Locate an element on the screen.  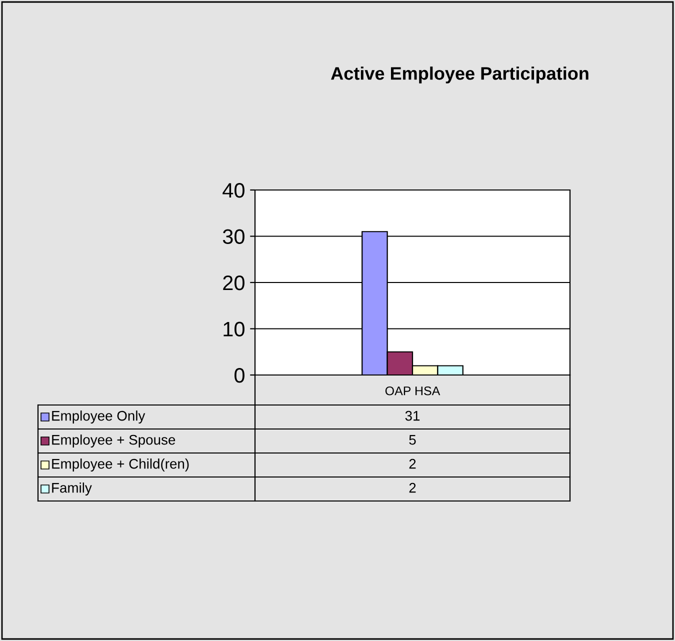
text: 5 is located at coordinates (412, 440).